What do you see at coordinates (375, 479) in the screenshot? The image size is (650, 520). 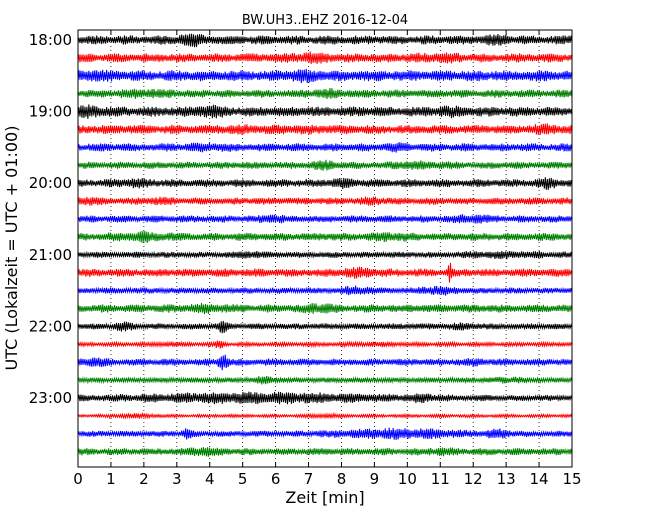 I see `x-tick-label: 9` at bounding box center [375, 479].